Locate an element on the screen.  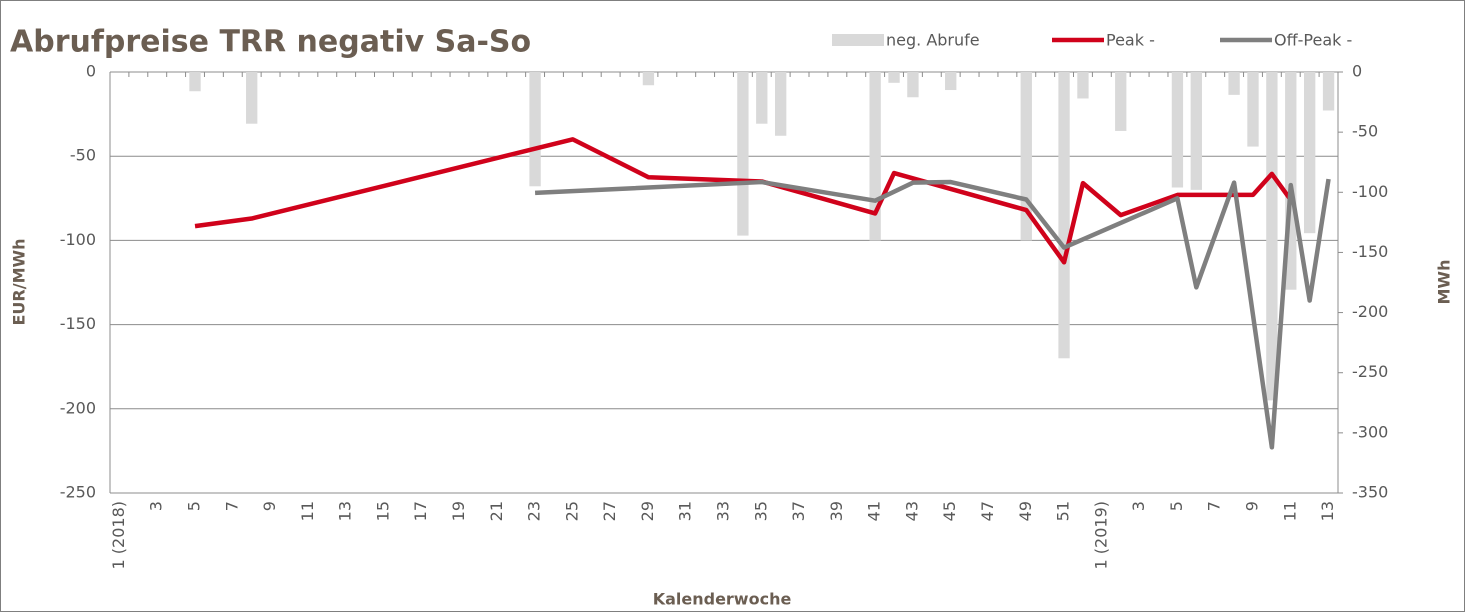
legend-label: neg. Abrufe is located at coordinates (933, 40).